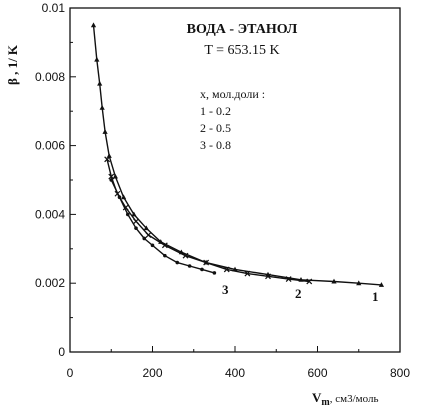  I want to click on y-tick-label: 0.004, so click(50, 214).